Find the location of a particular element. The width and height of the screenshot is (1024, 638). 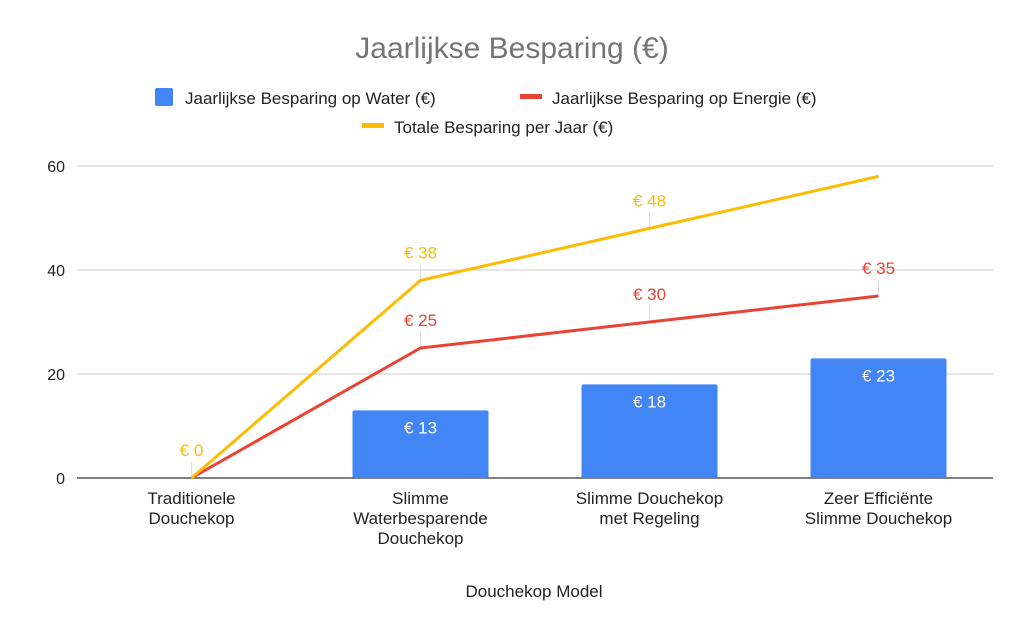

y-tick-label: 40 is located at coordinates (56, 271).